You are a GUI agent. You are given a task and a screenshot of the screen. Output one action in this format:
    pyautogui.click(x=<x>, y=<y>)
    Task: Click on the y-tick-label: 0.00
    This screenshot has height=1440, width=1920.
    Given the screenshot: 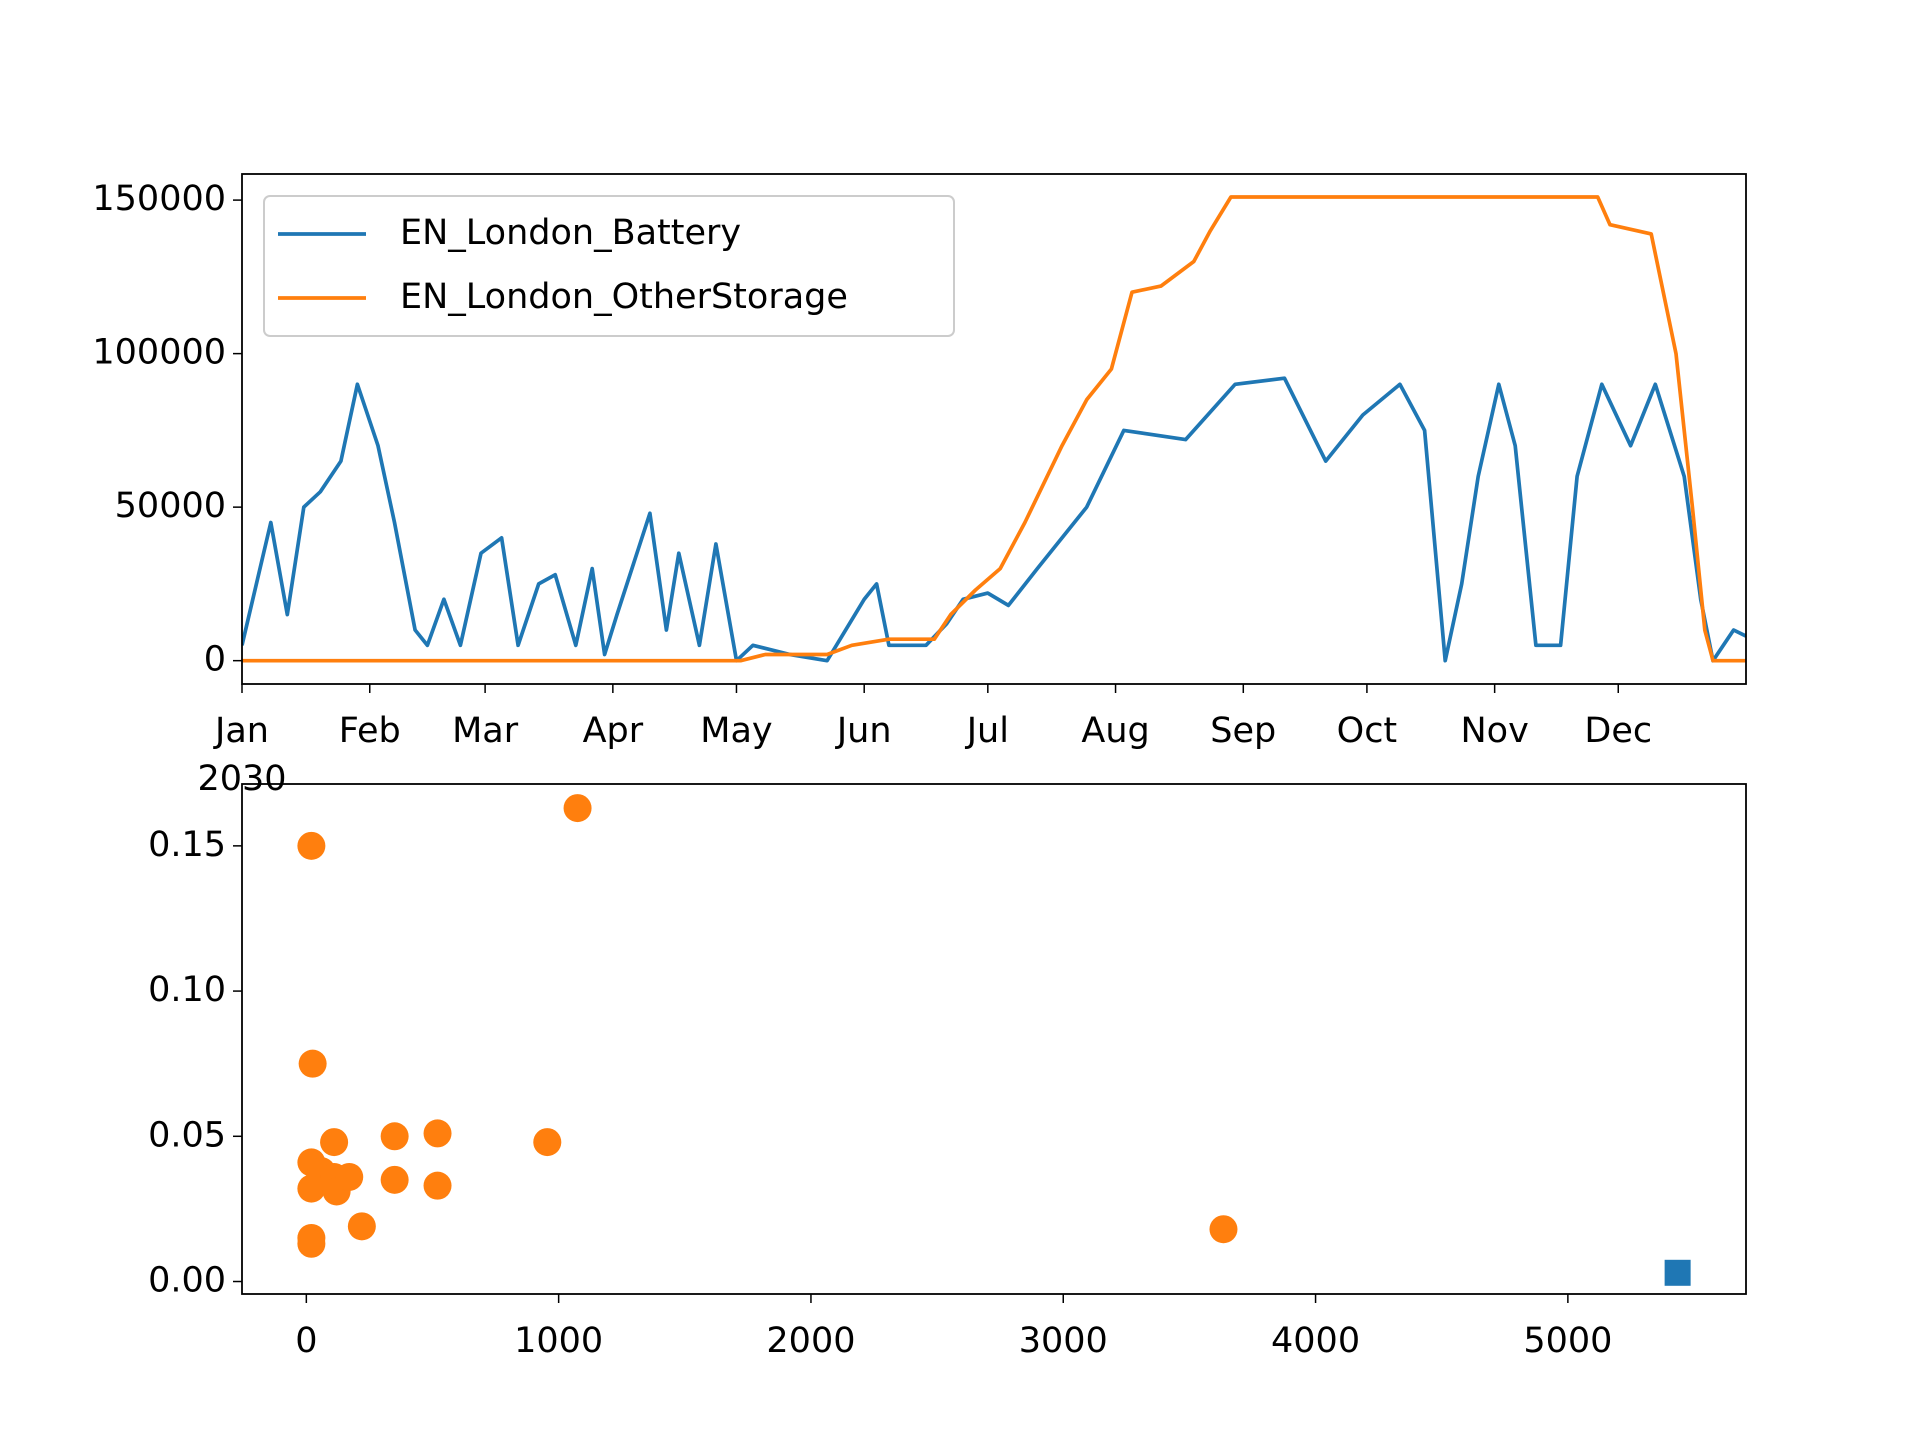 What is the action you would take?
    pyautogui.click(x=187, y=1281)
    